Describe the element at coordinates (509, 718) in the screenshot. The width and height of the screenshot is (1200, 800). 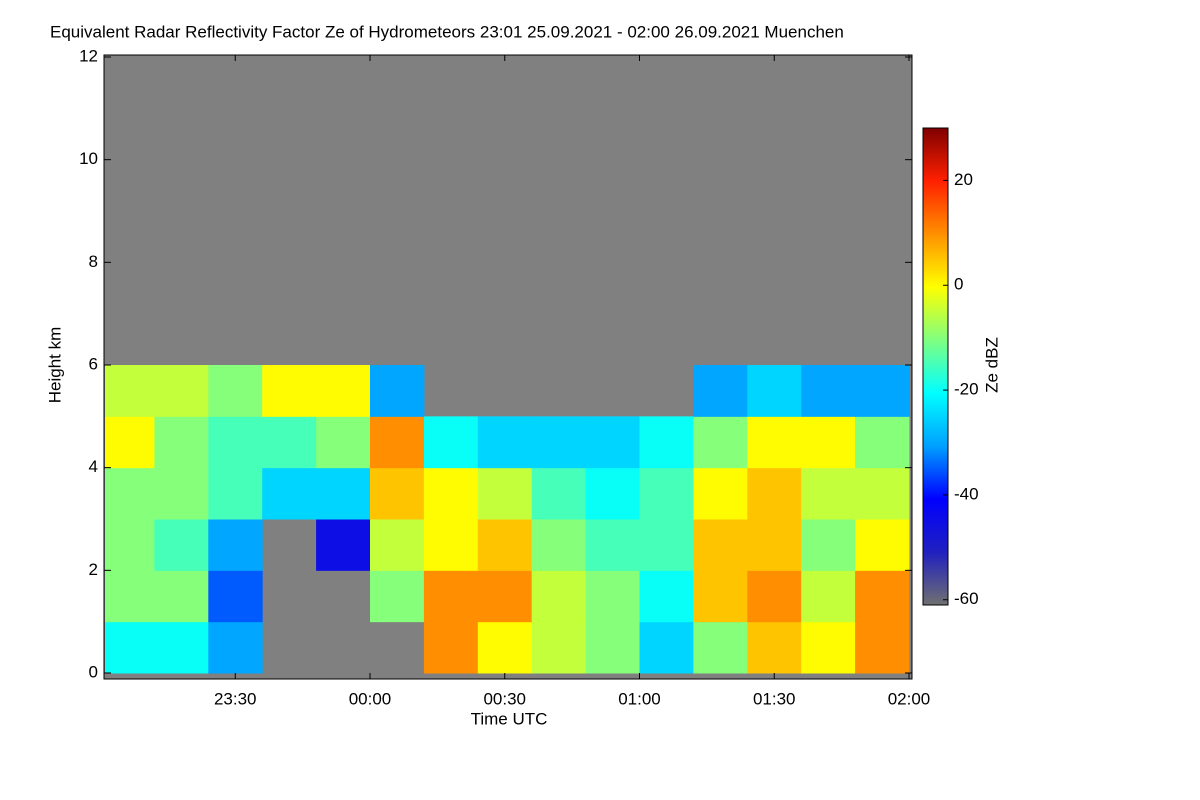
I see `x-axis-label: Time UTC` at that location.